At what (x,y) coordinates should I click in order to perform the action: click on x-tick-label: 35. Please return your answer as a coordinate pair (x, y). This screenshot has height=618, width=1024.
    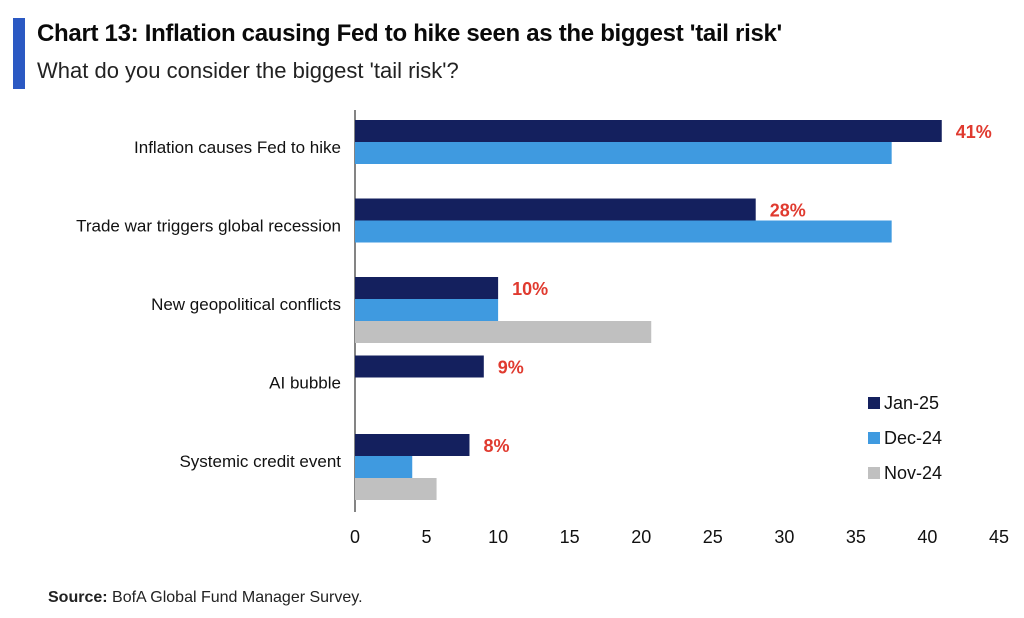
    Looking at the image, I should click on (856, 537).